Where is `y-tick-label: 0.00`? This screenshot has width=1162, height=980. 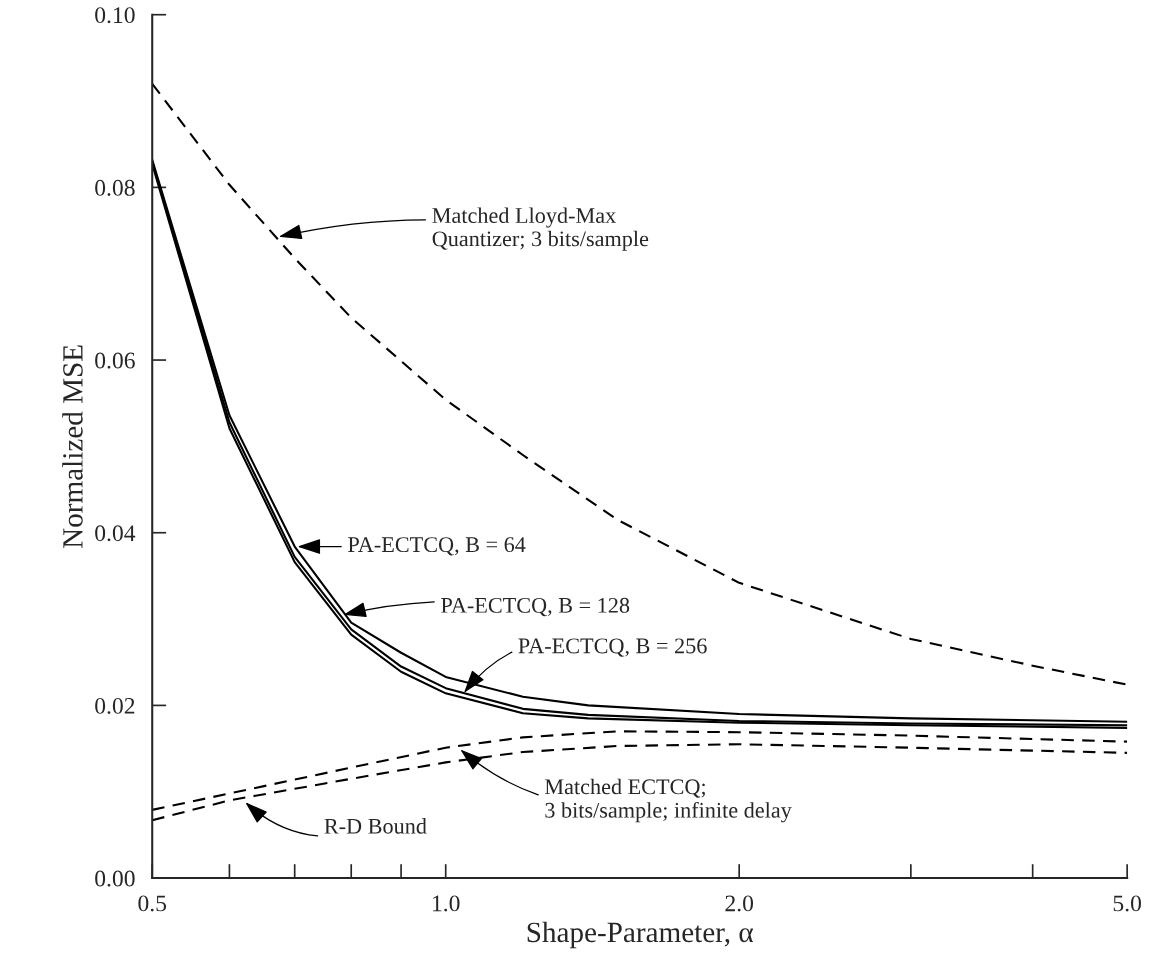
y-tick-label: 0.00 is located at coordinates (115, 878).